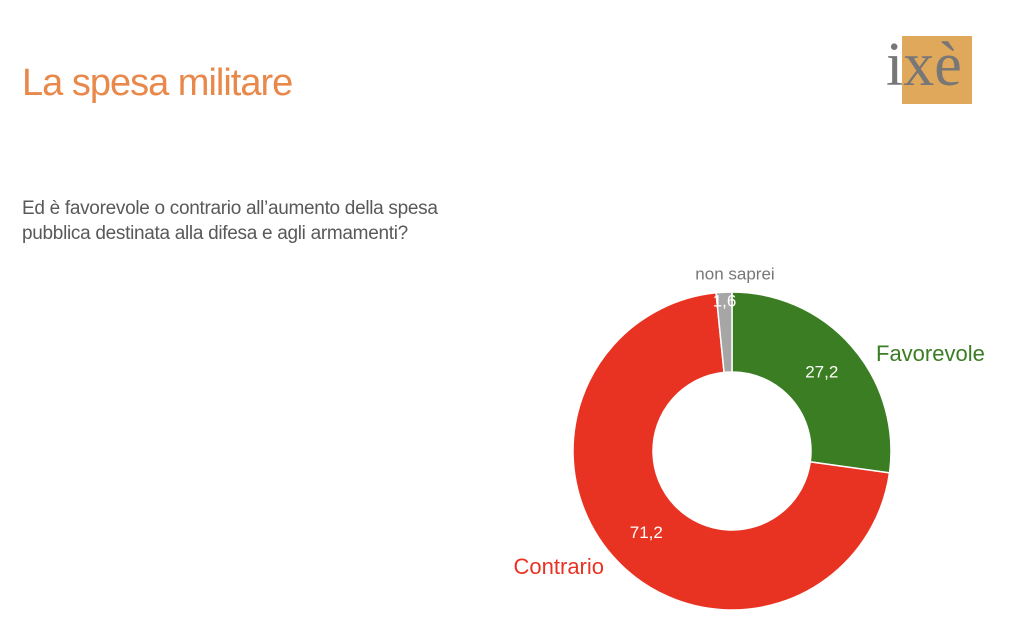  I want to click on category-label: Favorevole, so click(930, 353).